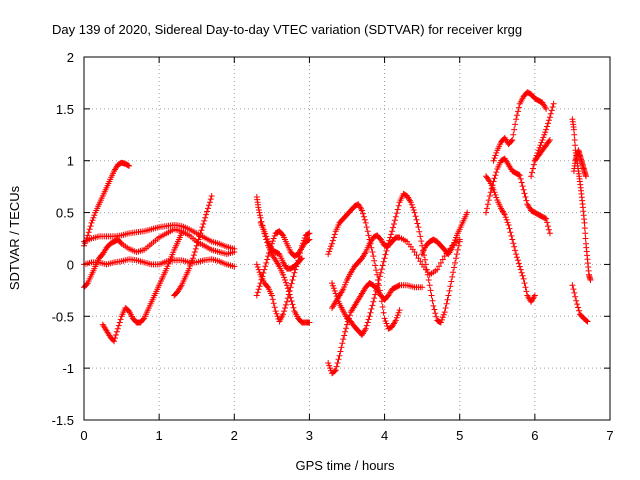 This screenshot has width=640, height=480. Describe the element at coordinates (384, 435) in the screenshot. I see `x-tick-label: 4` at that location.